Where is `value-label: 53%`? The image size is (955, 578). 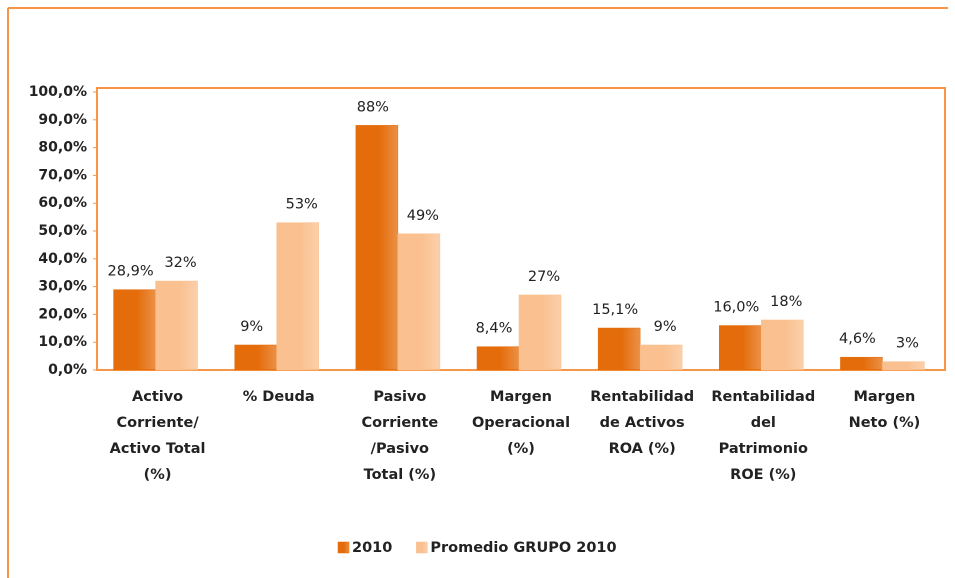 value-label: 53% is located at coordinates (302, 205).